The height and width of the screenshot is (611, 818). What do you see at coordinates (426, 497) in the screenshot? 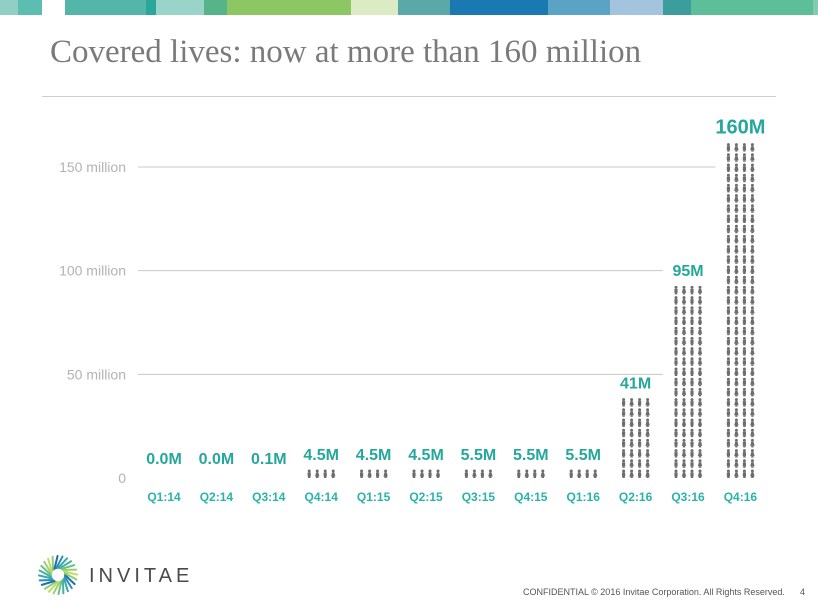
I see `x-tick-label: Q2:15` at bounding box center [426, 497].